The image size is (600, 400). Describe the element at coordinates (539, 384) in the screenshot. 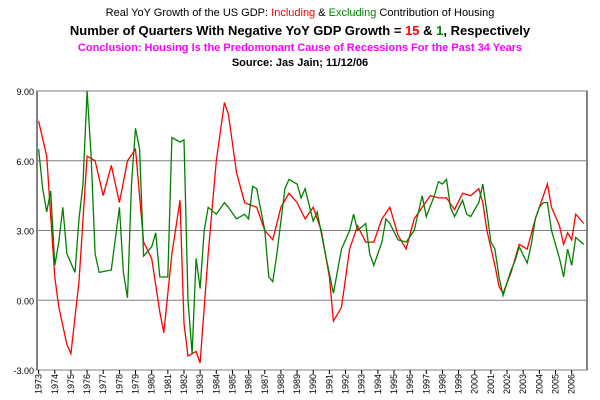

I see `x-tick-label: 2004` at that location.